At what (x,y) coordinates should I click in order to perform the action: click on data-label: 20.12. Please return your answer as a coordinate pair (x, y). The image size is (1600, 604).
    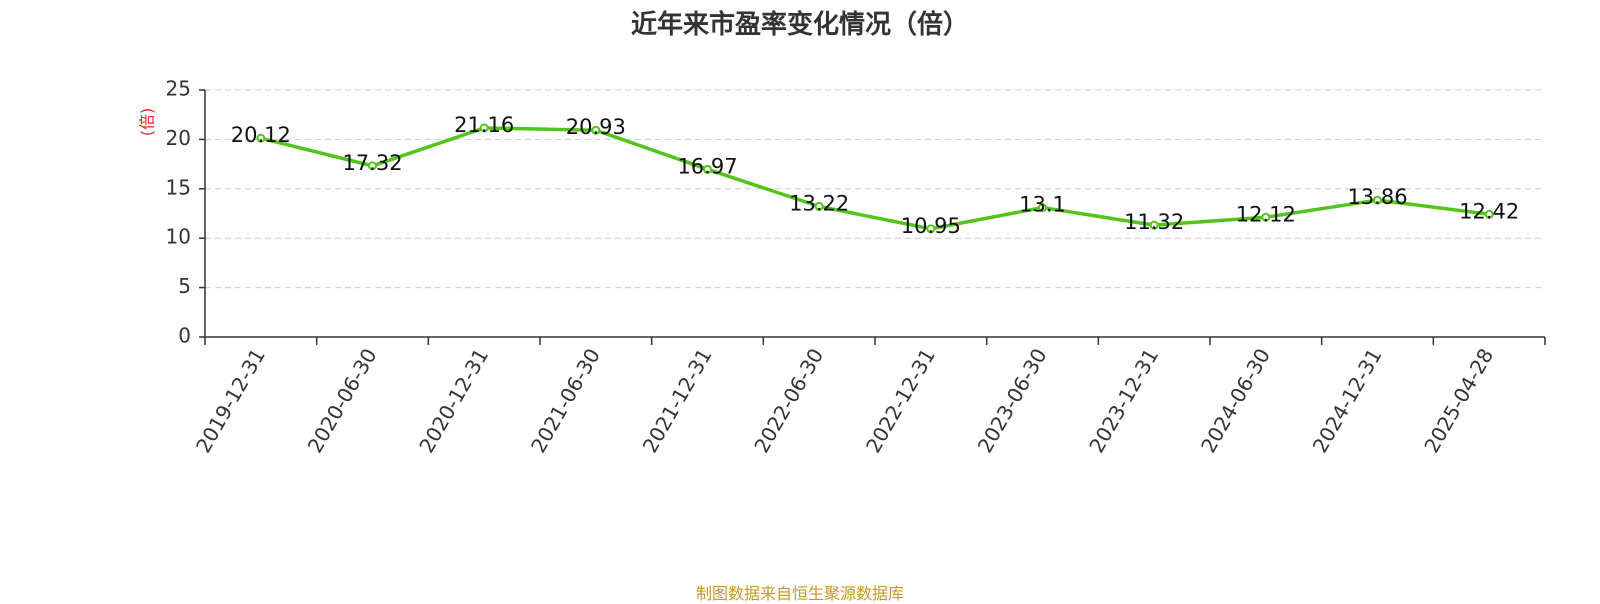
    Looking at the image, I should click on (261, 135).